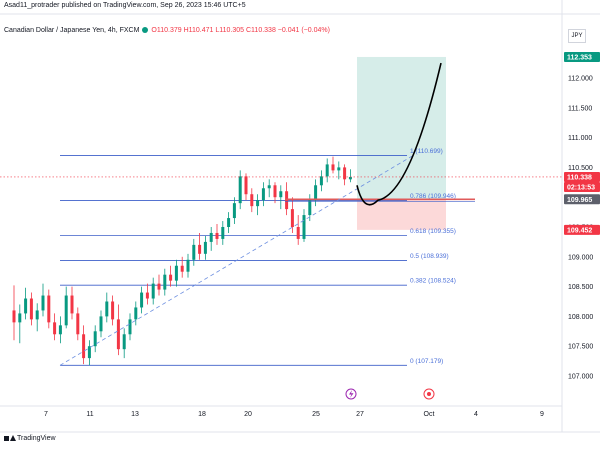  Describe the element at coordinates (577, 36) in the screenshot. I see `currency-label: JPY` at that location.